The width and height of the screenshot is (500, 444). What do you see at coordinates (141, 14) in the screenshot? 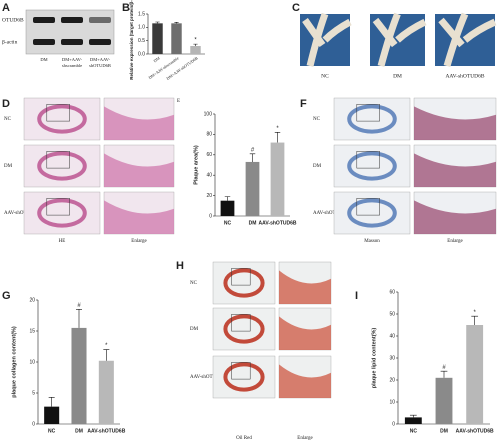
I see `y-tick-label: 1.5` at bounding box center [141, 14].